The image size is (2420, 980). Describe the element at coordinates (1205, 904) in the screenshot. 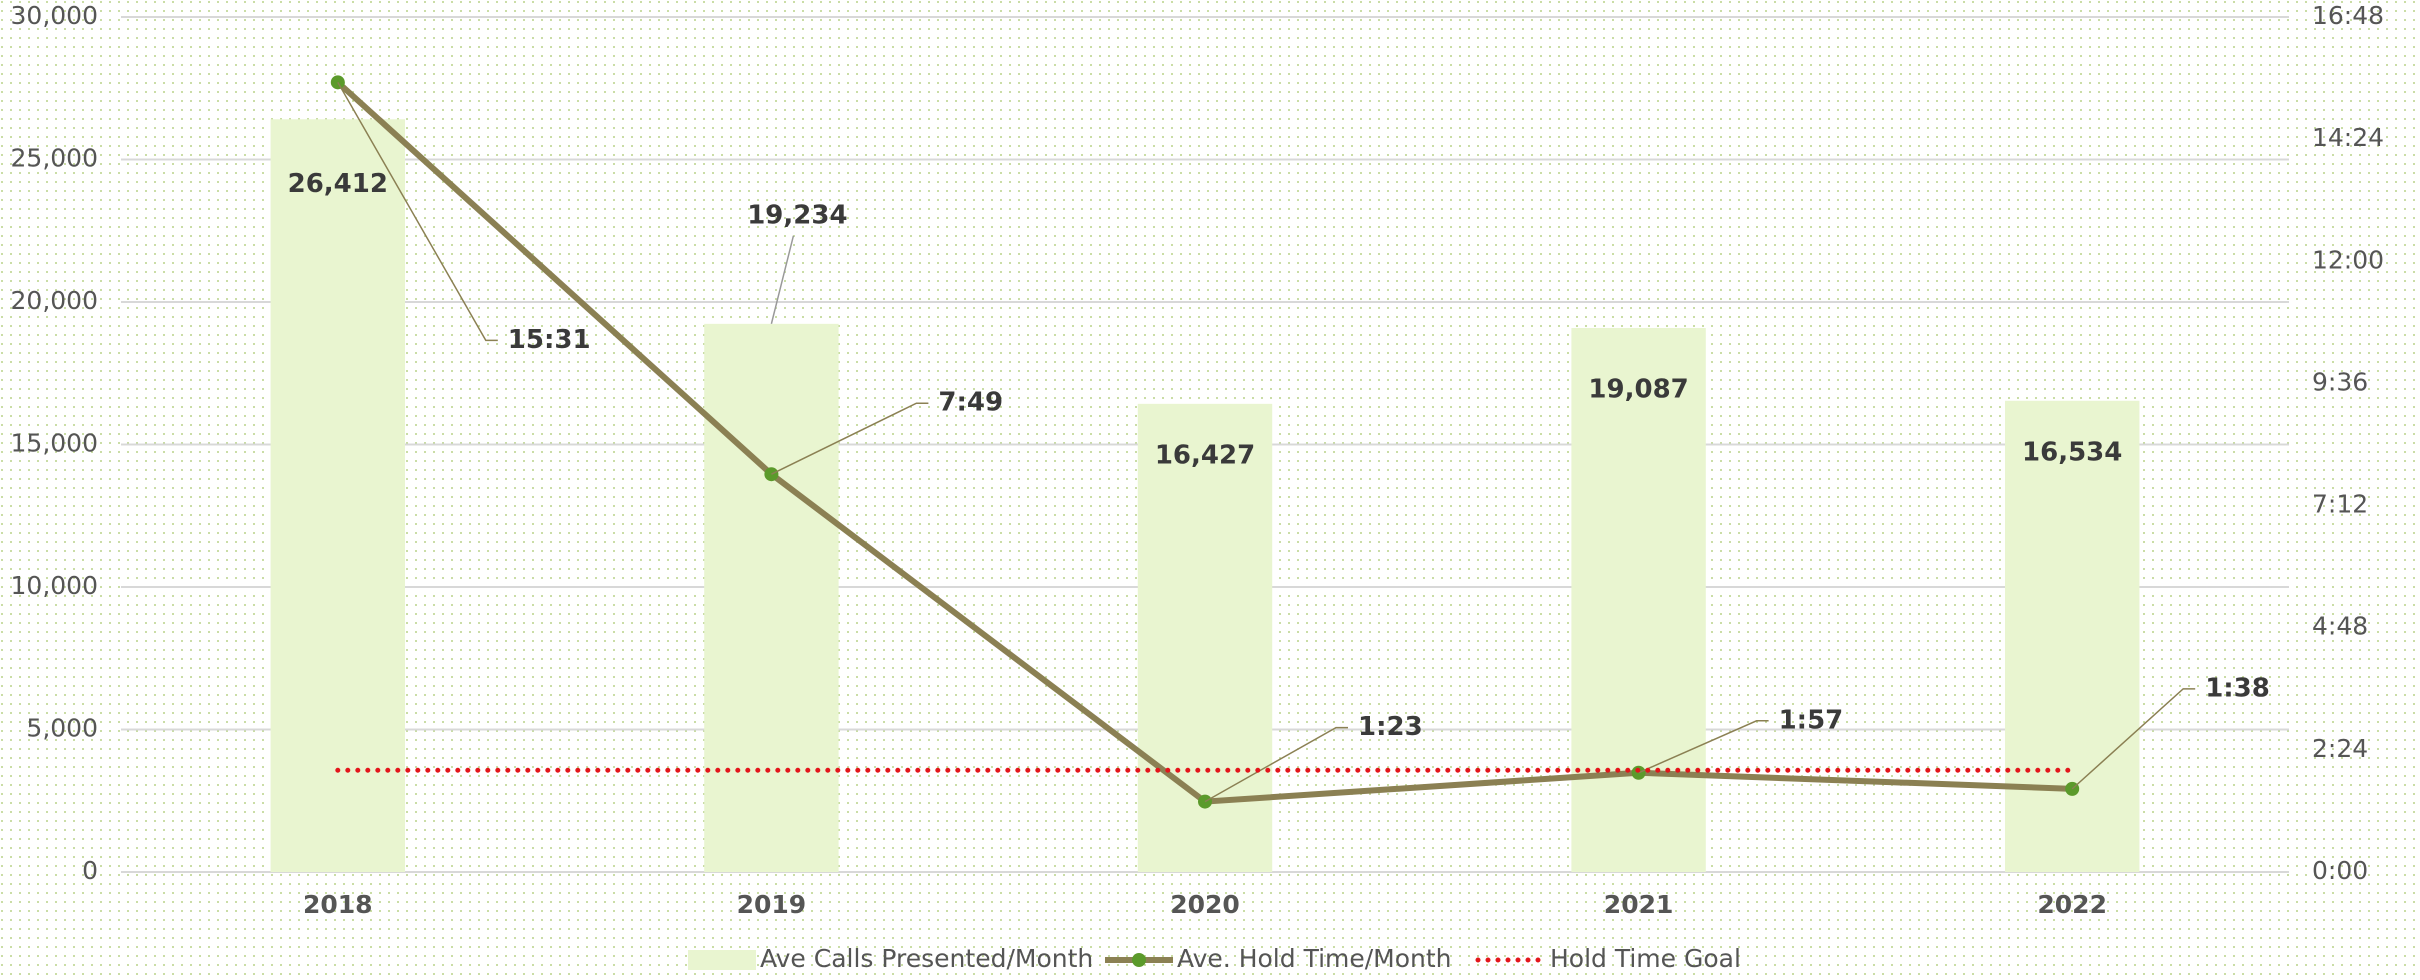

I see `x-tick-label: 2020` at that location.